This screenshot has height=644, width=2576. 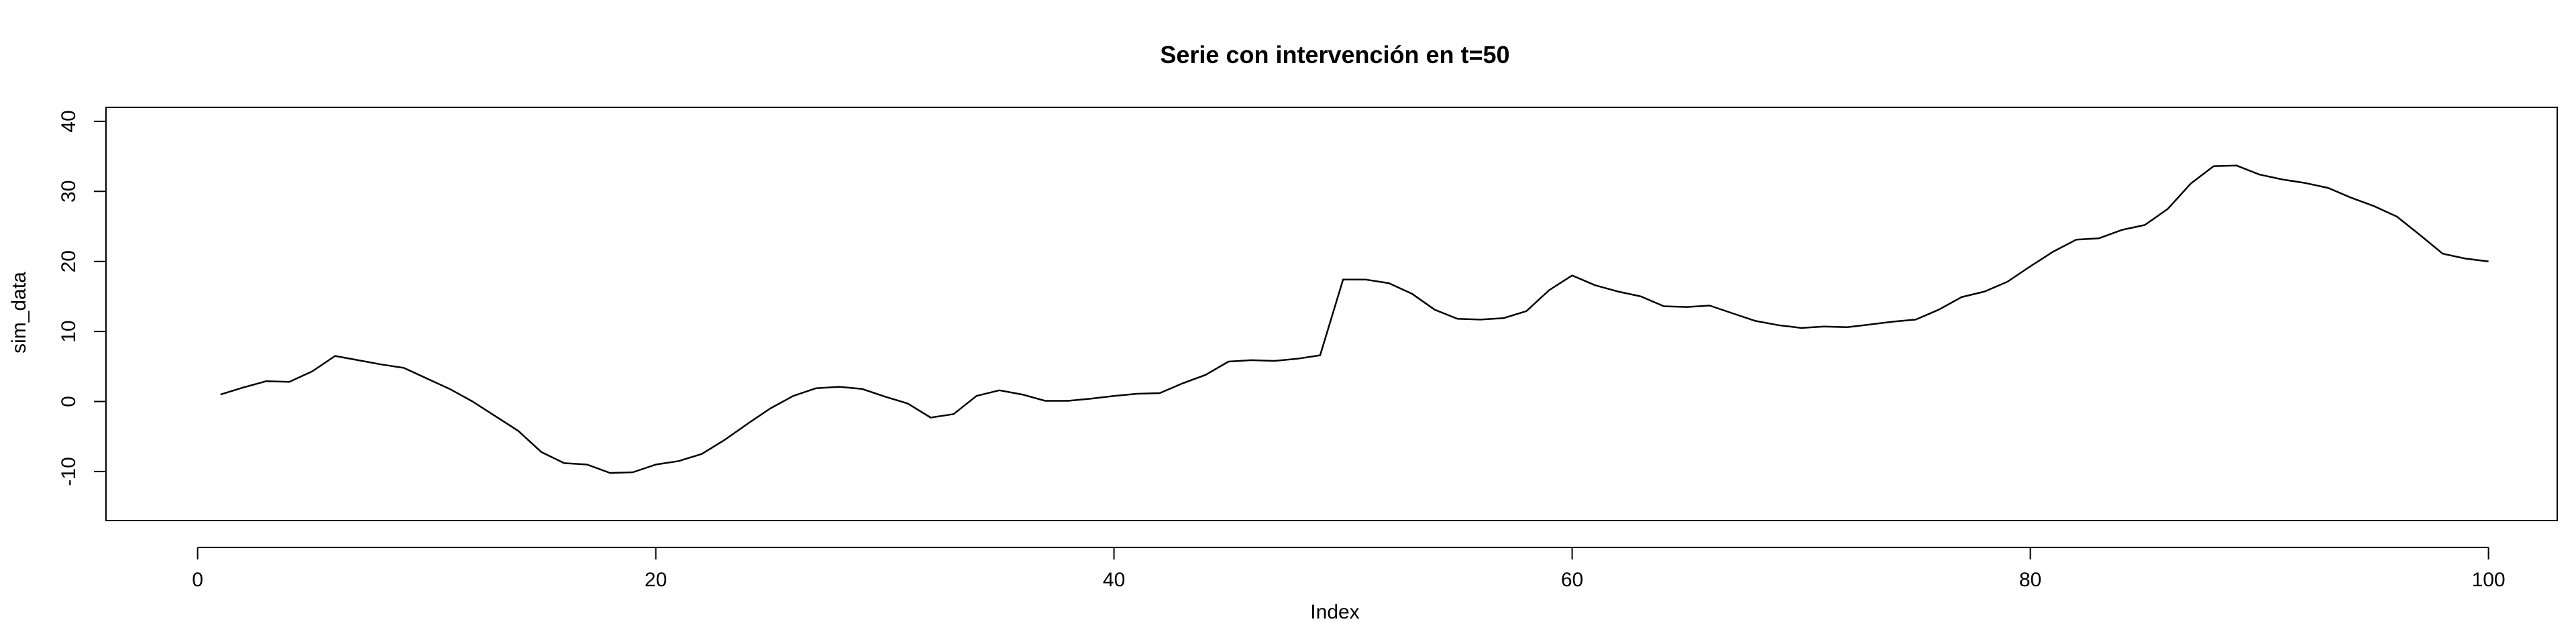 What do you see at coordinates (1334, 612) in the screenshot?
I see `x-axis-label: Index` at bounding box center [1334, 612].